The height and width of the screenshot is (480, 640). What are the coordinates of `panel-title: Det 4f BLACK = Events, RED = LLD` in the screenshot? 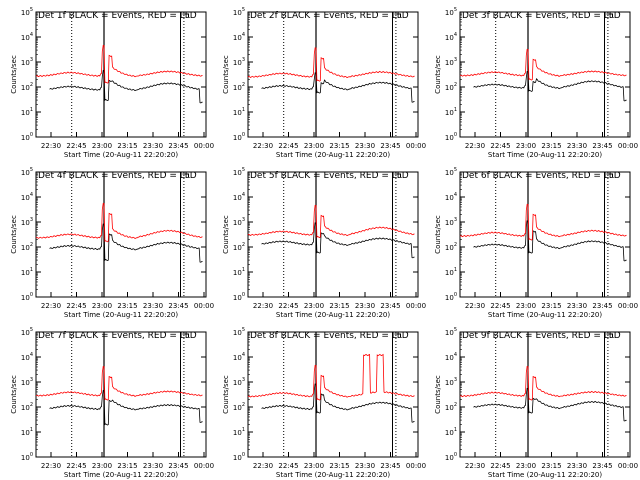 It's located at (117, 176).